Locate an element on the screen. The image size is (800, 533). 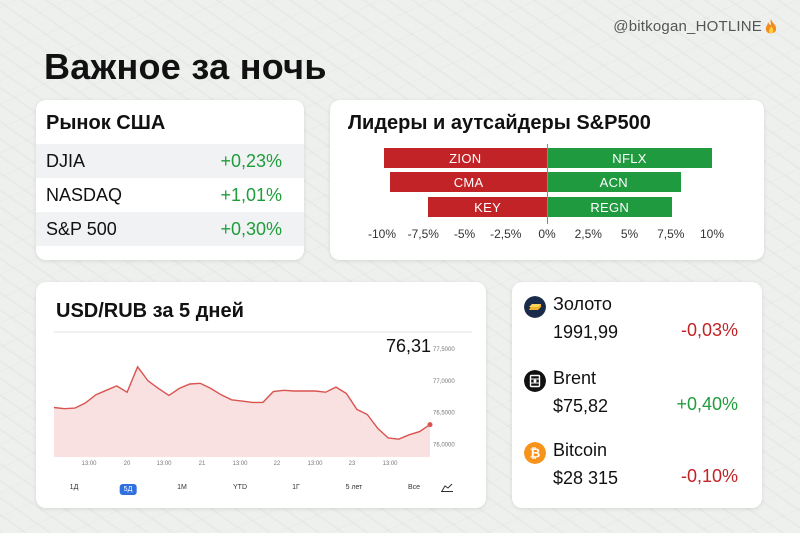
index-name: S&P 500 is located at coordinates (81, 228).